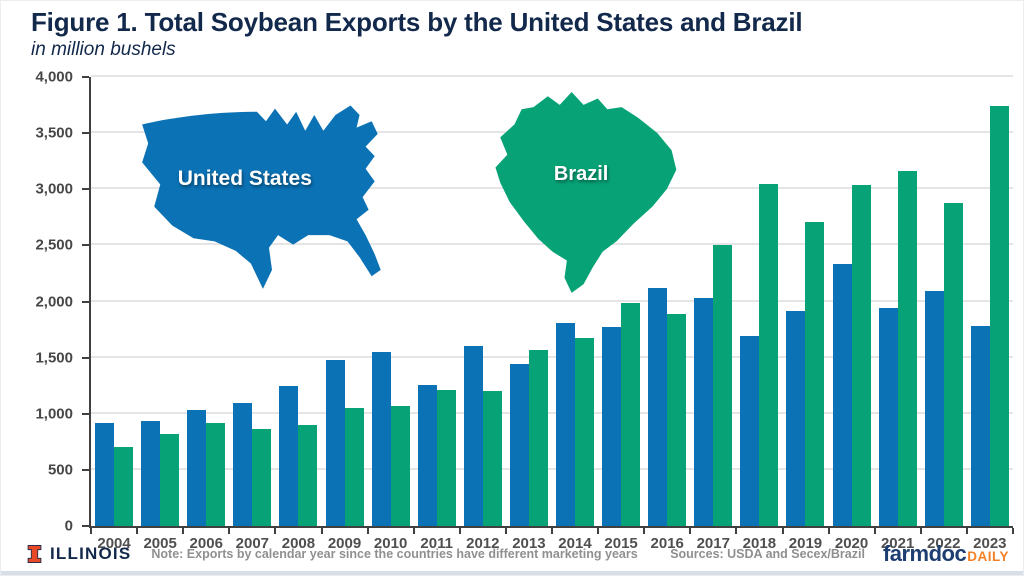 The width and height of the screenshot is (1024, 576). I want to click on bar-us-2017, so click(704, 412).